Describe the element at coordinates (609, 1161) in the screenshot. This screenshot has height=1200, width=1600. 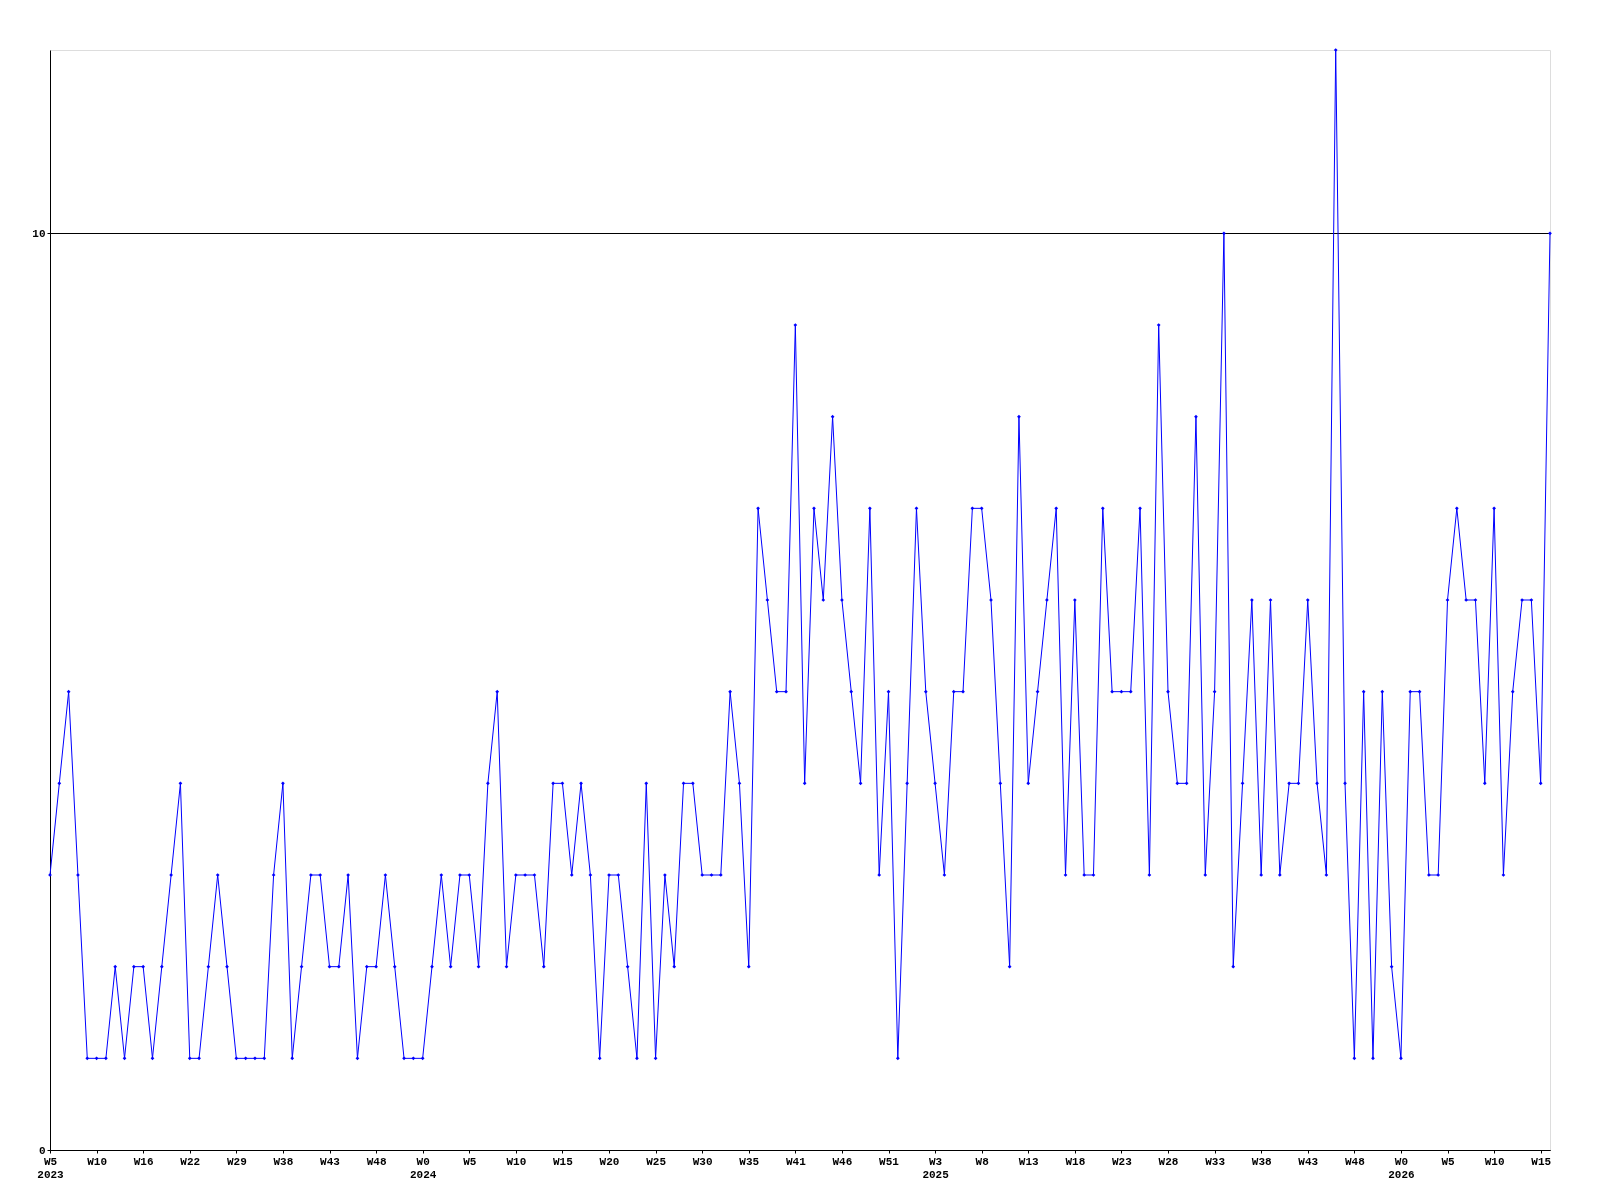
I see `x-tick-label: W20` at that location.